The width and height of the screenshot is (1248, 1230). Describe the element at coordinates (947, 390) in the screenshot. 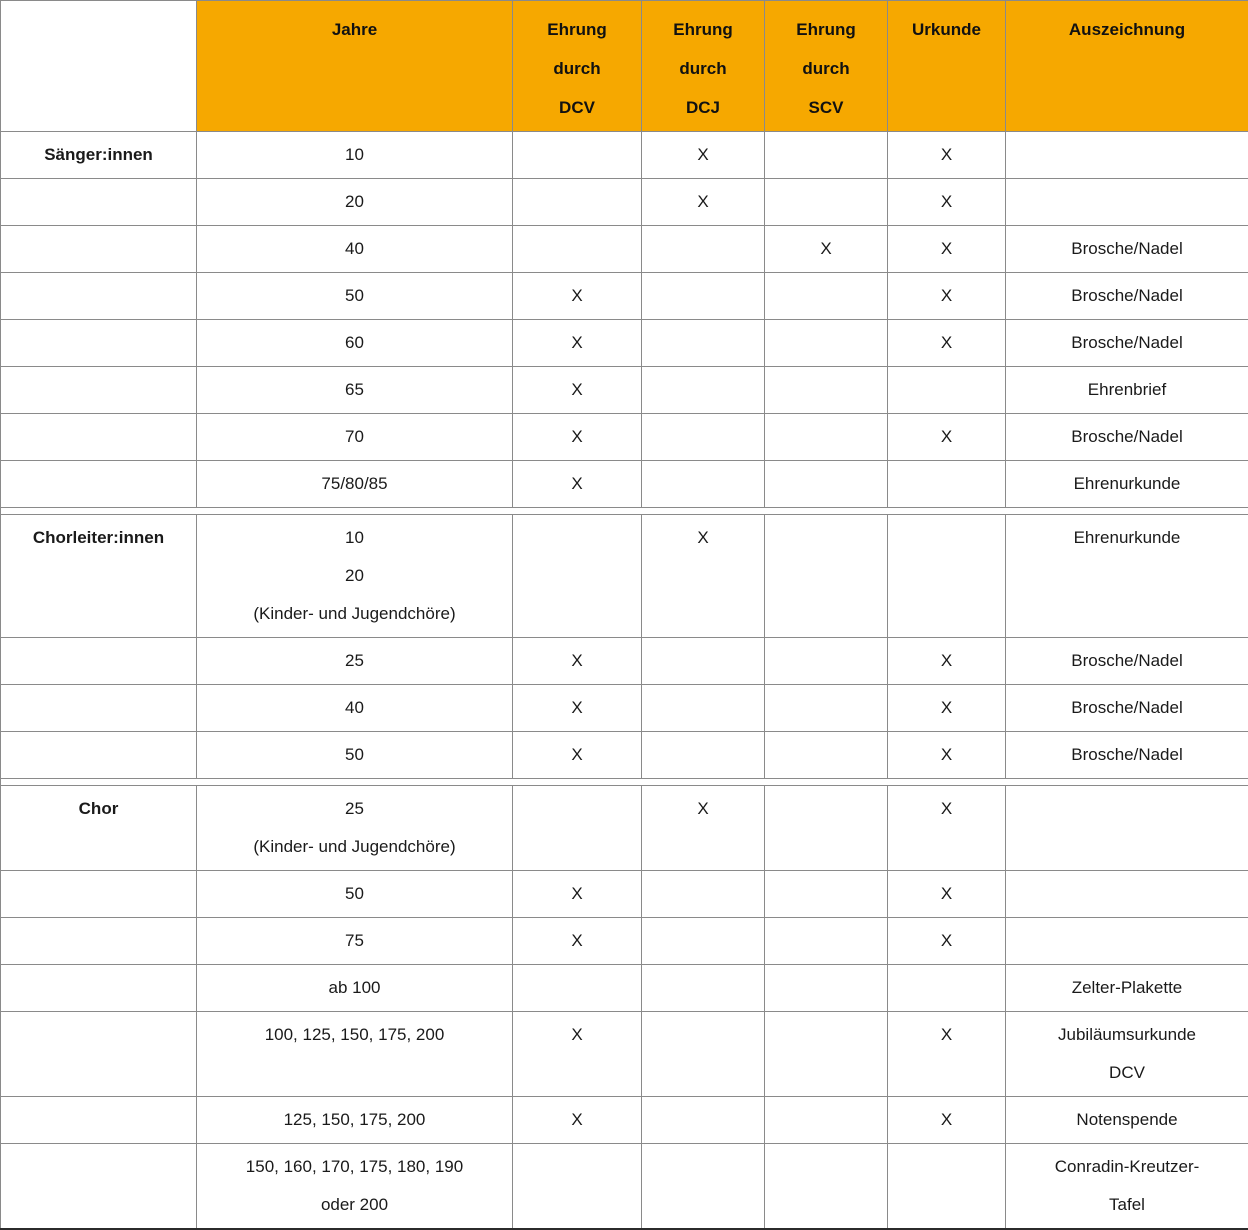

I see `cell-urkunde` at that location.